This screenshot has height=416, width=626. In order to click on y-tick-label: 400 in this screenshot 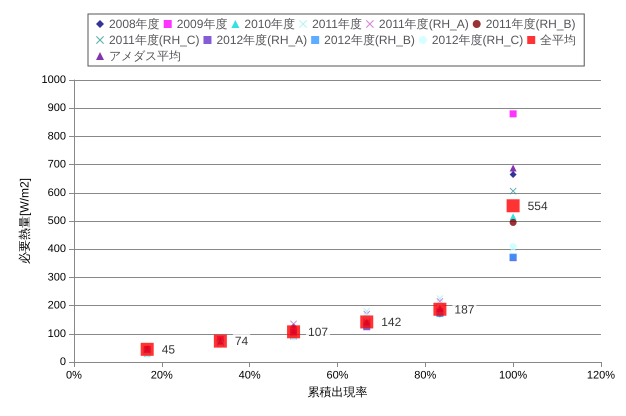, I will do `click(57, 249)`.